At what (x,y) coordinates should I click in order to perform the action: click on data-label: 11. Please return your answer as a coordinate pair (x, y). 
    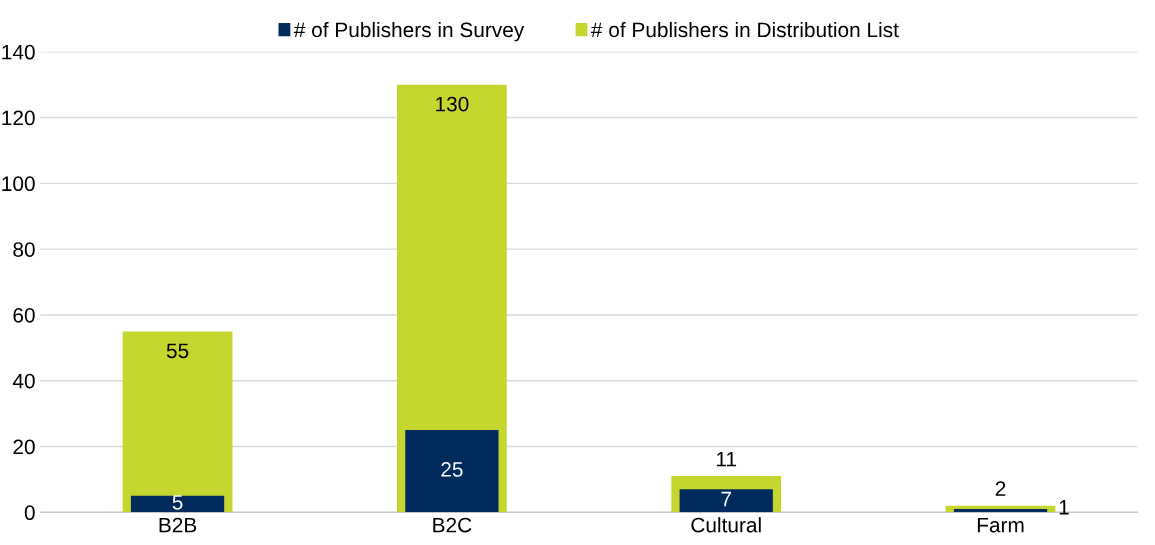
    Looking at the image, I should click on (726, 459).